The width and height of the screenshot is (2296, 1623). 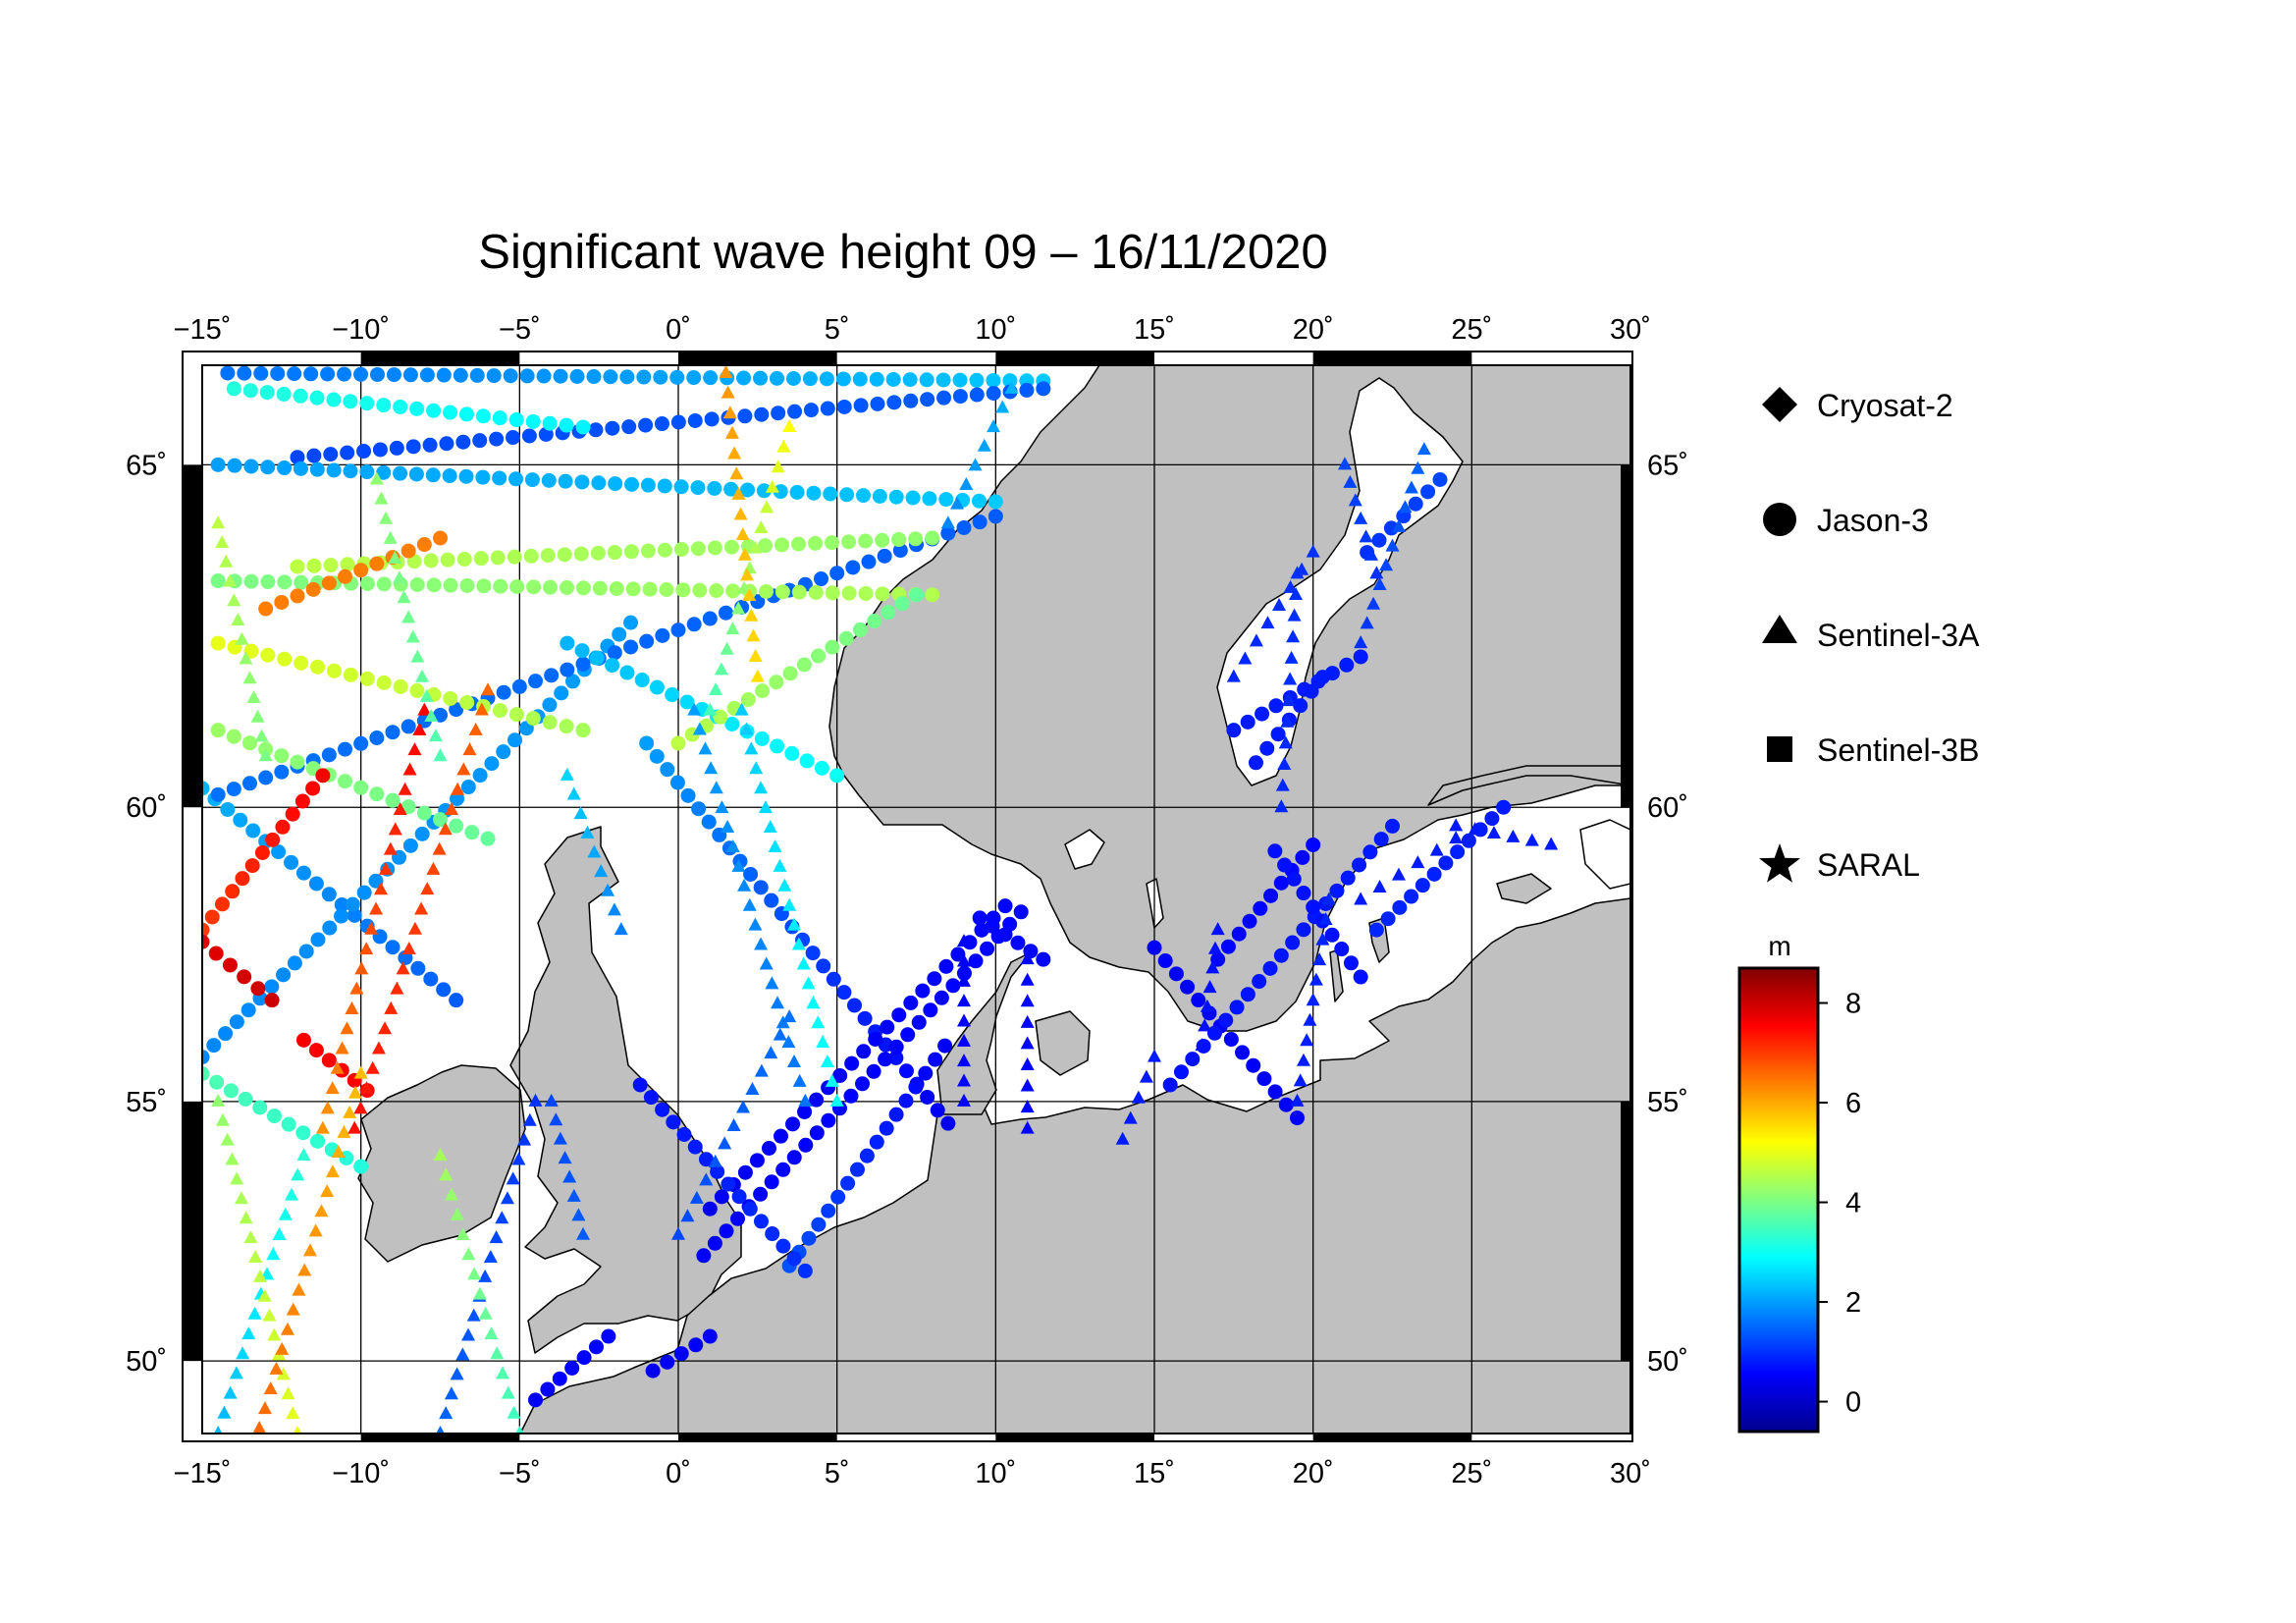 I want to click on map-title: Significant wave height 09 – 16/11/2020, so click(x=902, y=252).